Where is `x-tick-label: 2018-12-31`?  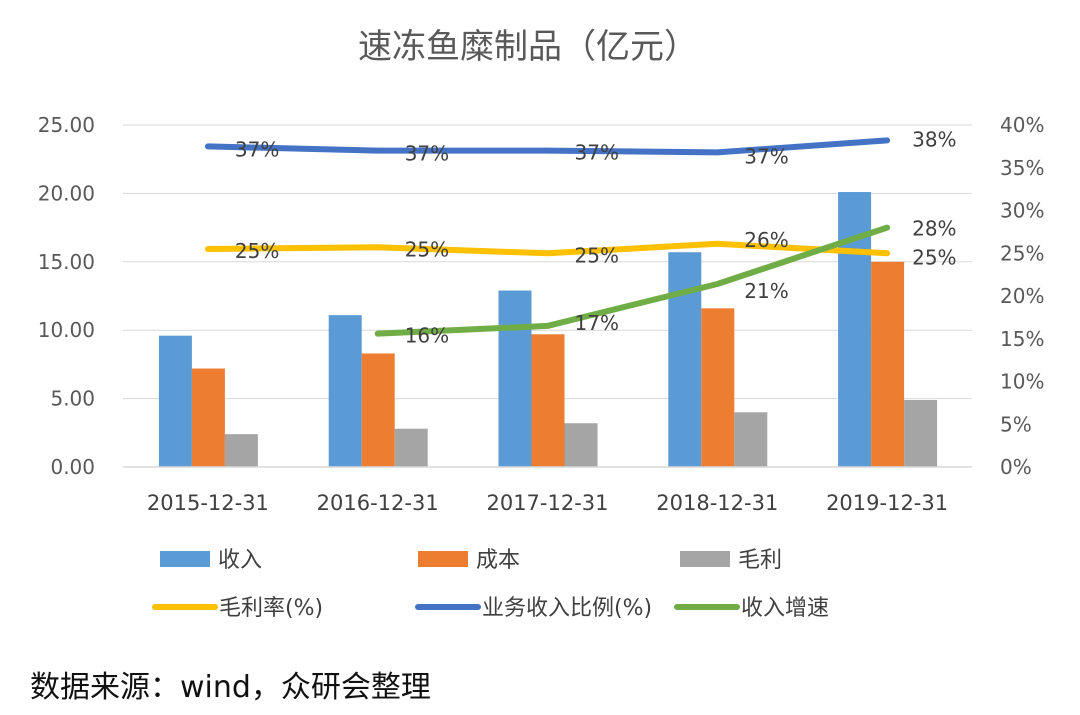
x-tick-label: 2018-12-31 is located at coordinates (717, 503).